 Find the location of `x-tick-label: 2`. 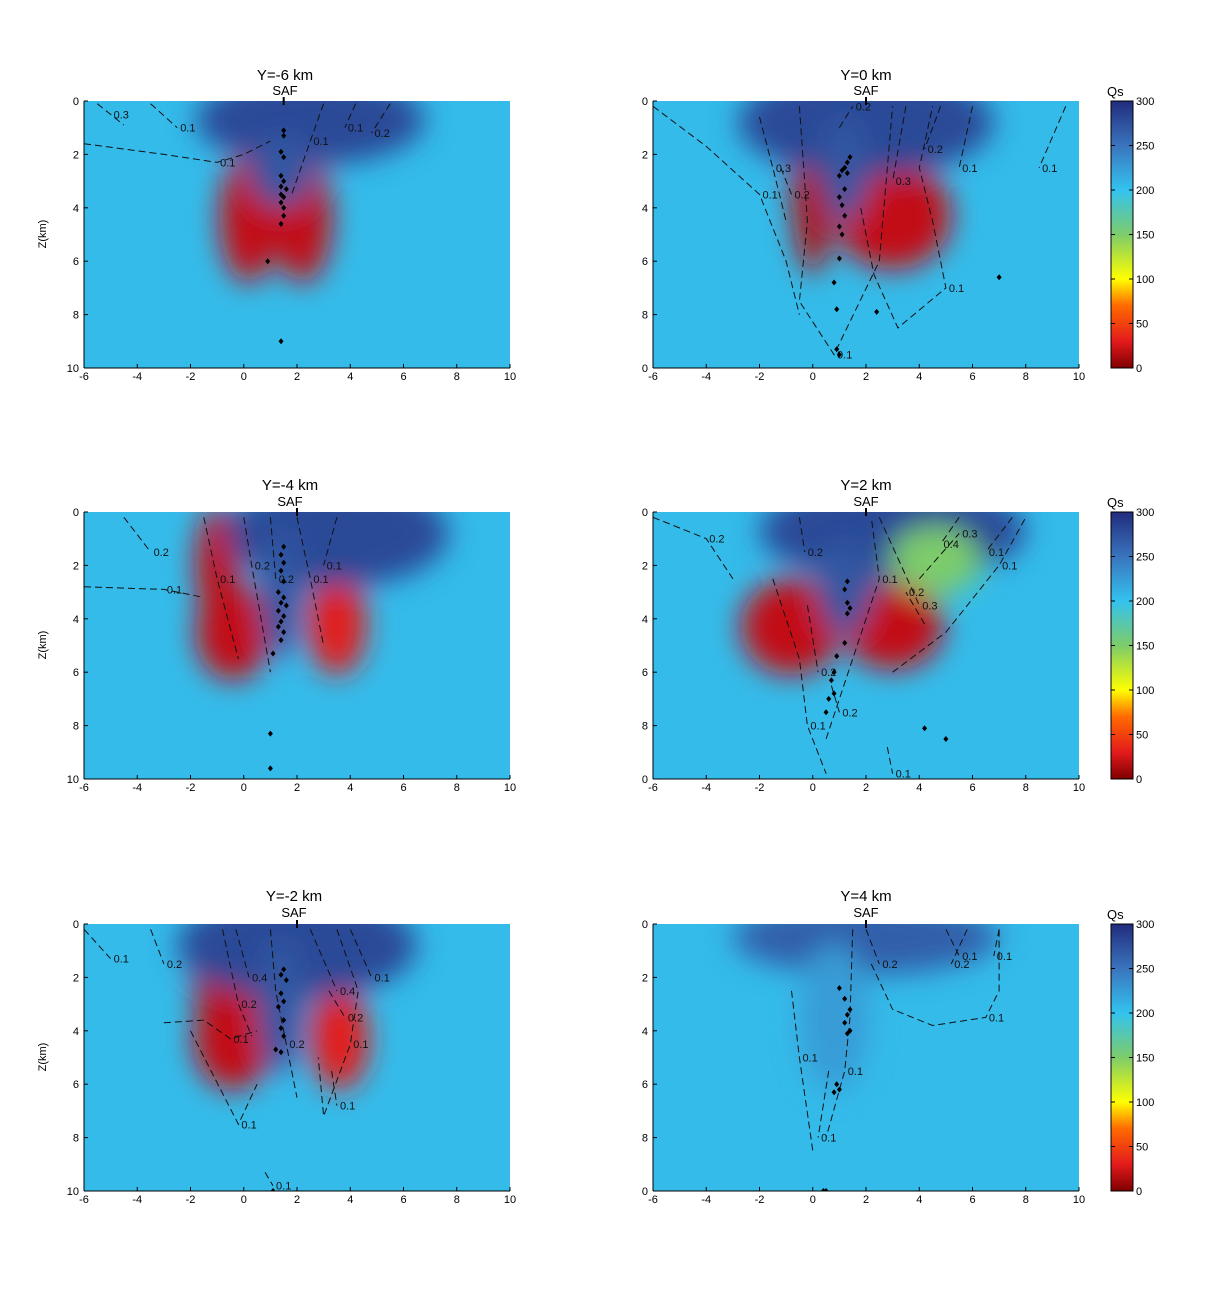

x-tick-label: 2 is located at coordinates (297, 788).